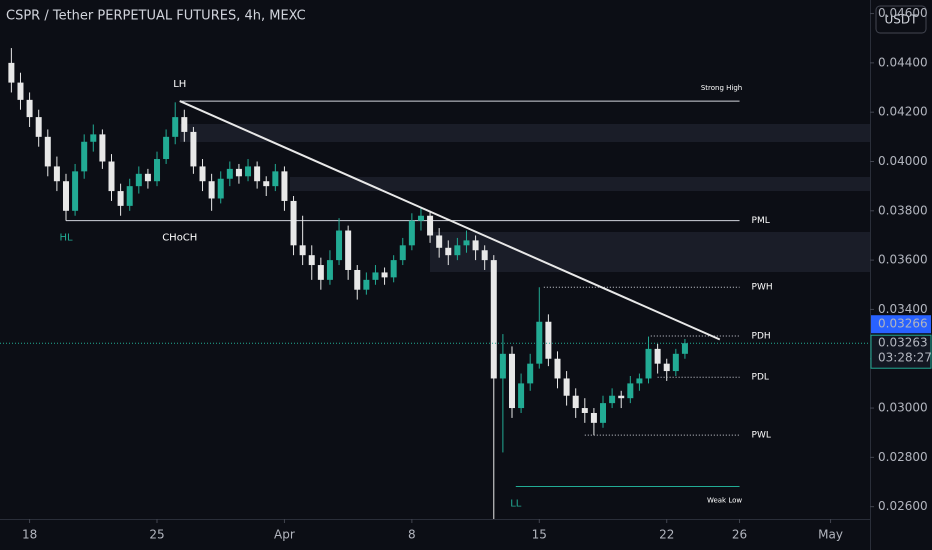 This screenshot has width=932, height=550. I want to click on y-tick-label: 0.03400, so click(903, 309).